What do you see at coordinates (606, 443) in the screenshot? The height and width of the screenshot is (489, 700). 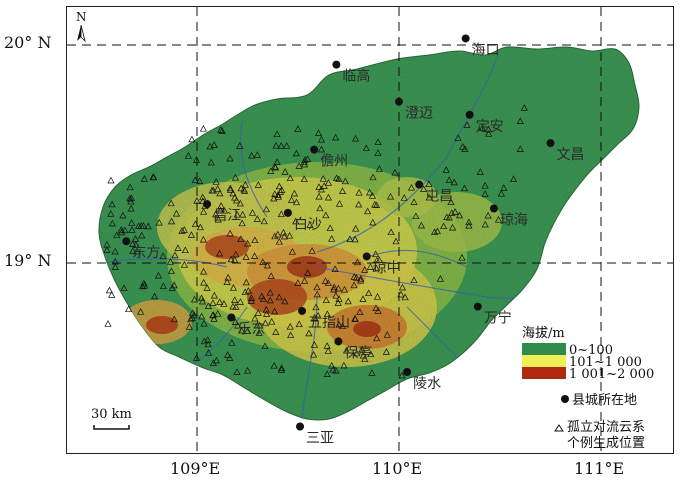 I see `legend-convection-label-2: 个例生成位置` at bounding box center [606, 443].